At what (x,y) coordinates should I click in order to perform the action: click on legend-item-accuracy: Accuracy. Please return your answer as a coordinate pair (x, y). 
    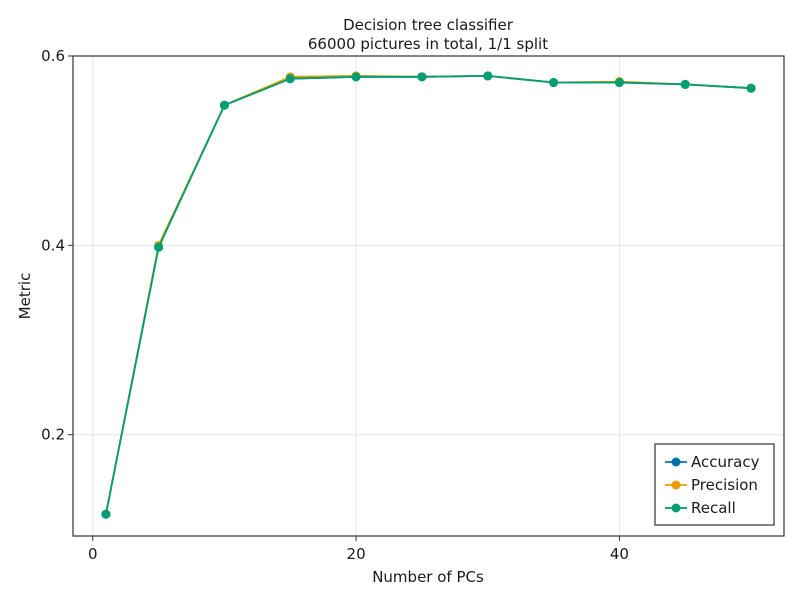
    Looking at the image, I should click on (712, 462).